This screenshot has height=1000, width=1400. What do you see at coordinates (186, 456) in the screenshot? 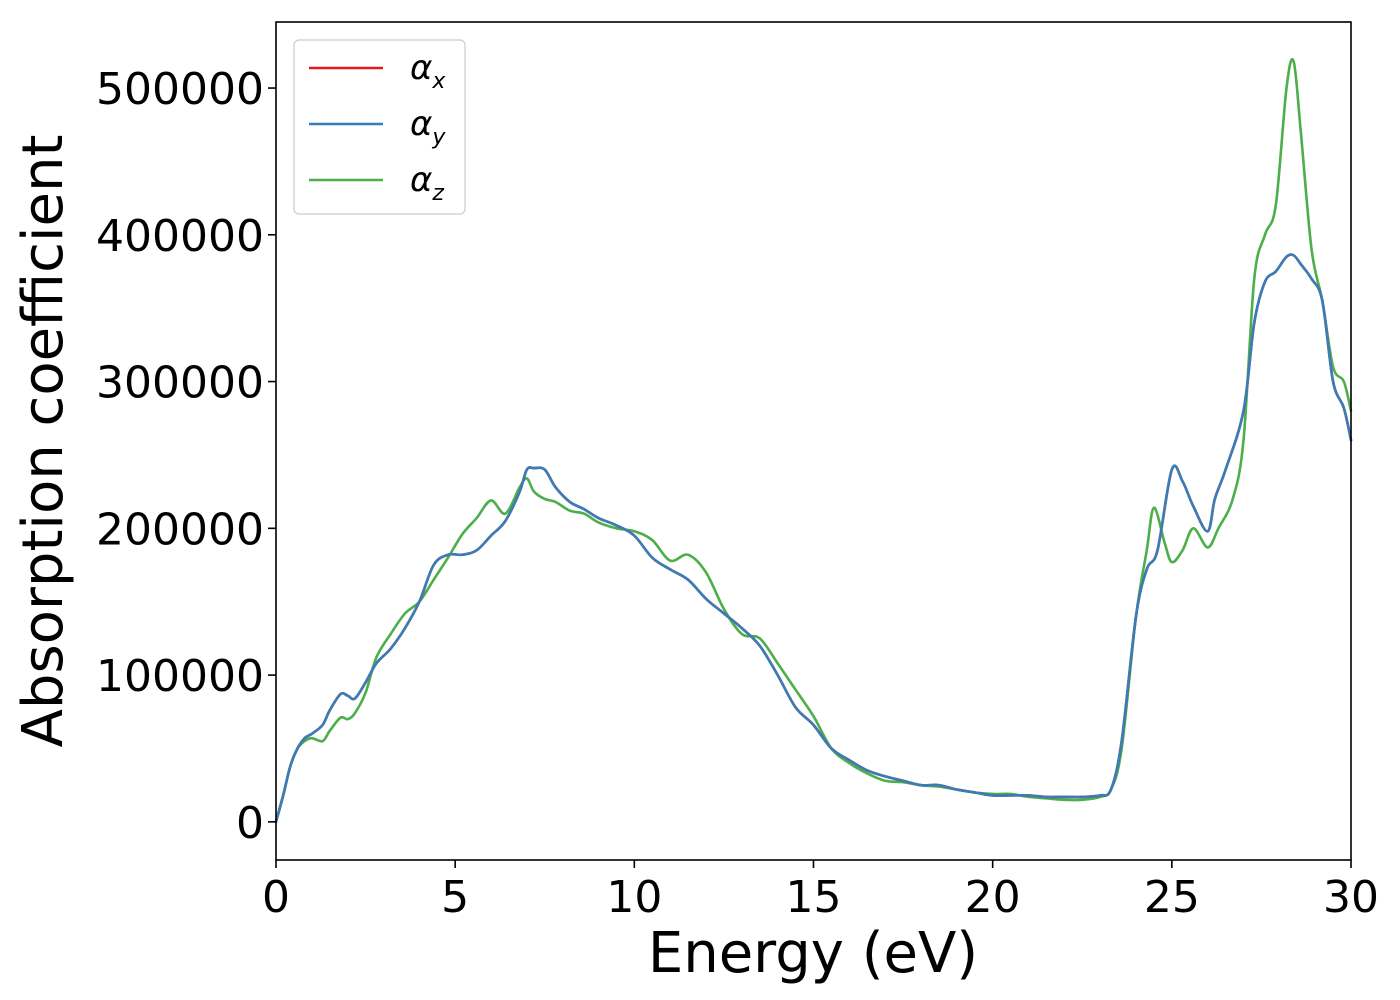
I see `y-axis-ticks: 0 100000 200000 300000 400000 500000` at bounding box center [186, 456].